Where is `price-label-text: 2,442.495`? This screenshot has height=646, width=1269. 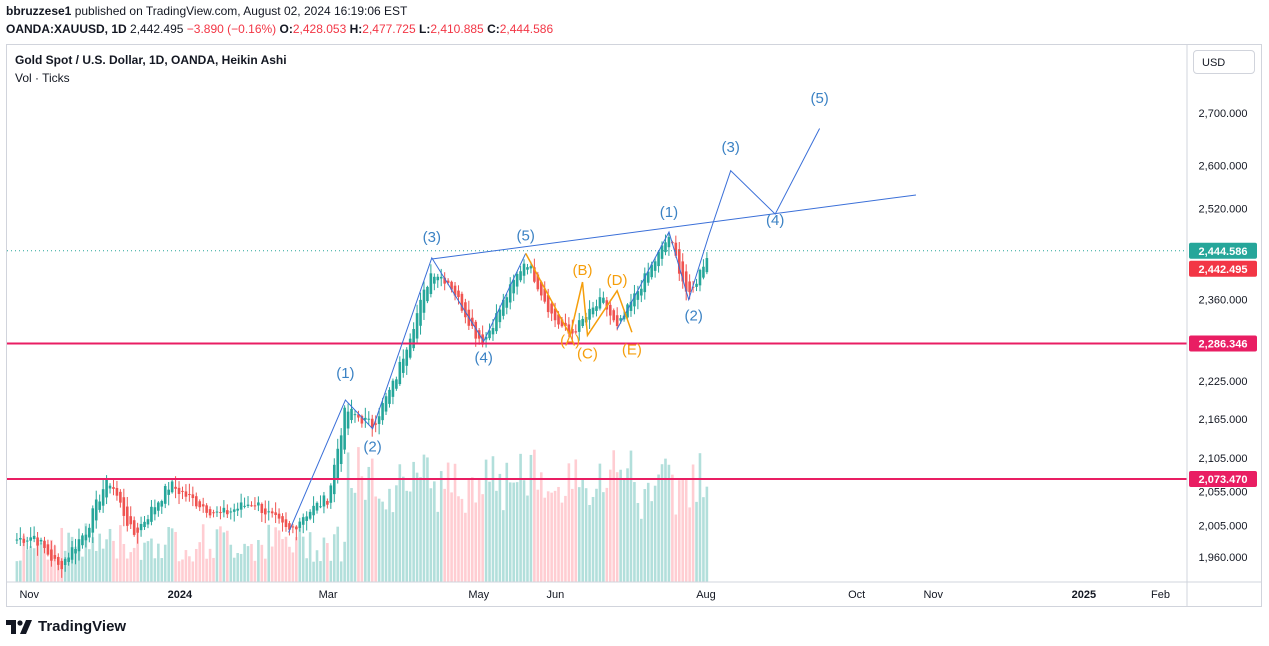
price-label-text: 2,442.495 is located at coordinates (1223, 270).